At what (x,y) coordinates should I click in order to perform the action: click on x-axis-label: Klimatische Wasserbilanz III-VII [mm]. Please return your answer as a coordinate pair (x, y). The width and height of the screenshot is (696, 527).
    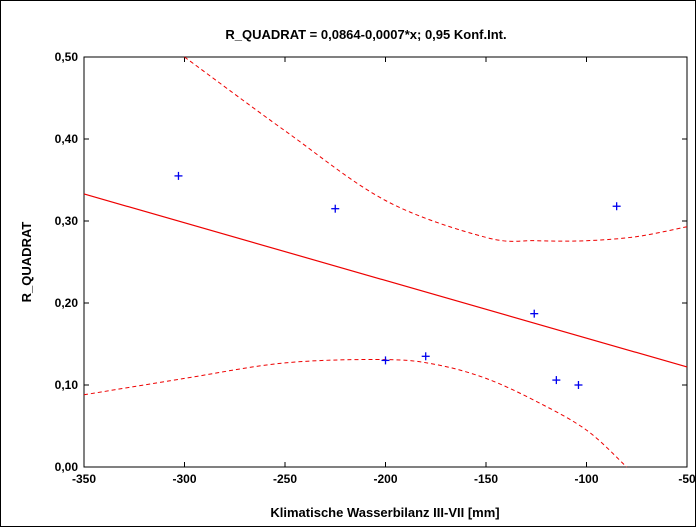
    Looking at the image, I should click on (384, 512).